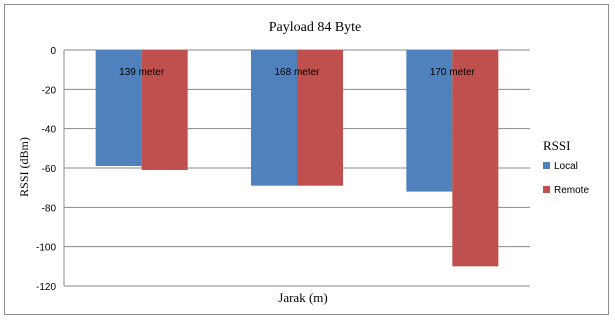 The width and height of the screenshot is (615, 321). I want to click on y-tick-label: -80, so click(49, 208).